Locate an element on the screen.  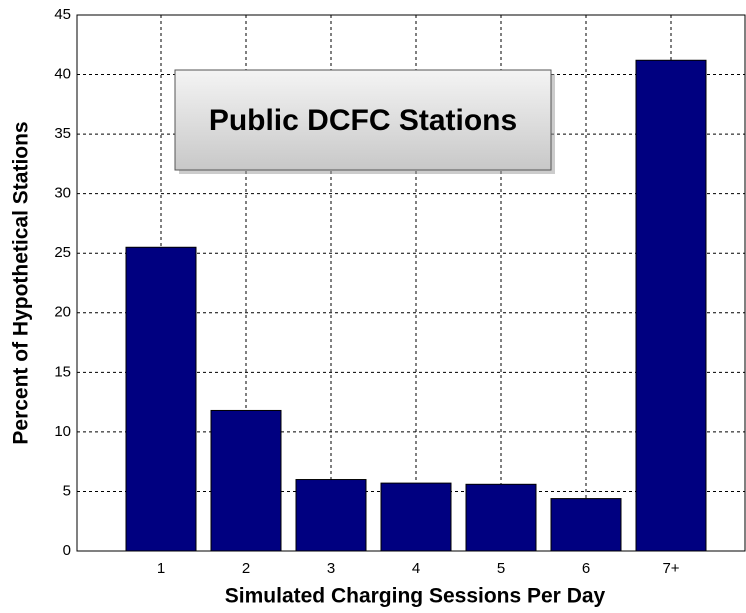
y-tick-label: 40 is located at coordinates (62, 74).